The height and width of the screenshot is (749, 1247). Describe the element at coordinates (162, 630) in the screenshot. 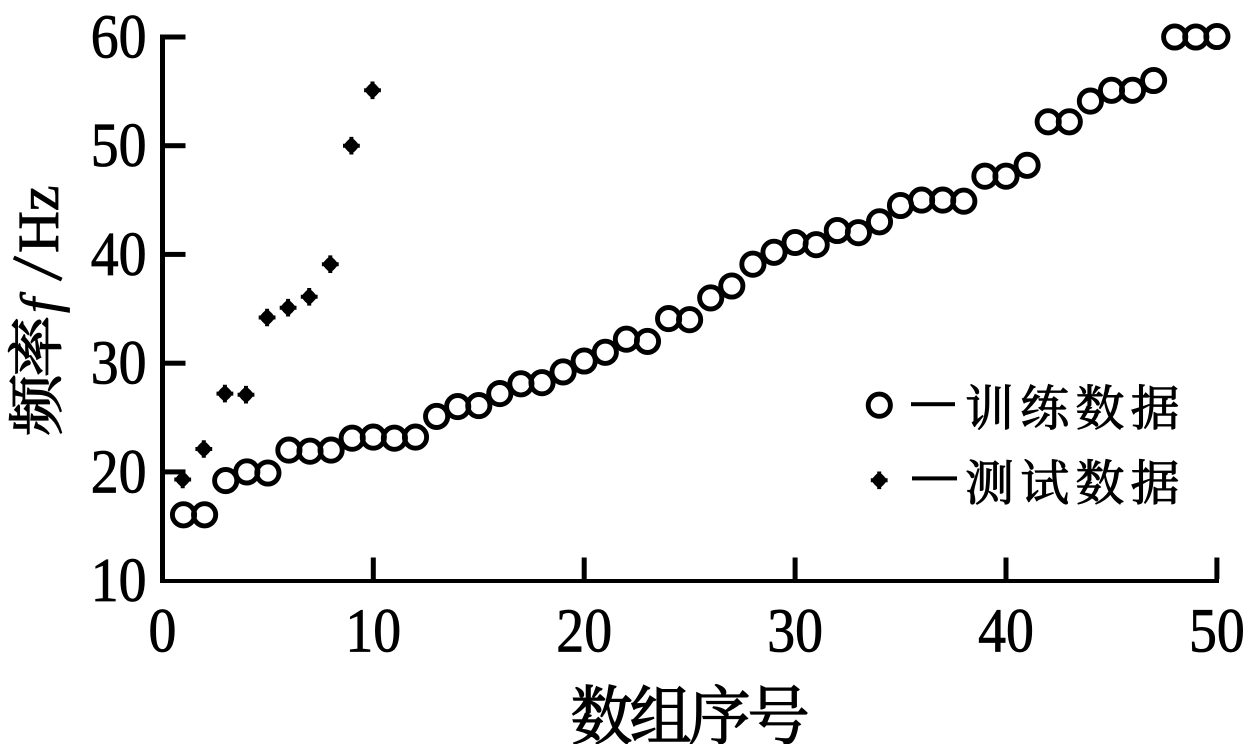

I see `svg-text: 0` at that location.